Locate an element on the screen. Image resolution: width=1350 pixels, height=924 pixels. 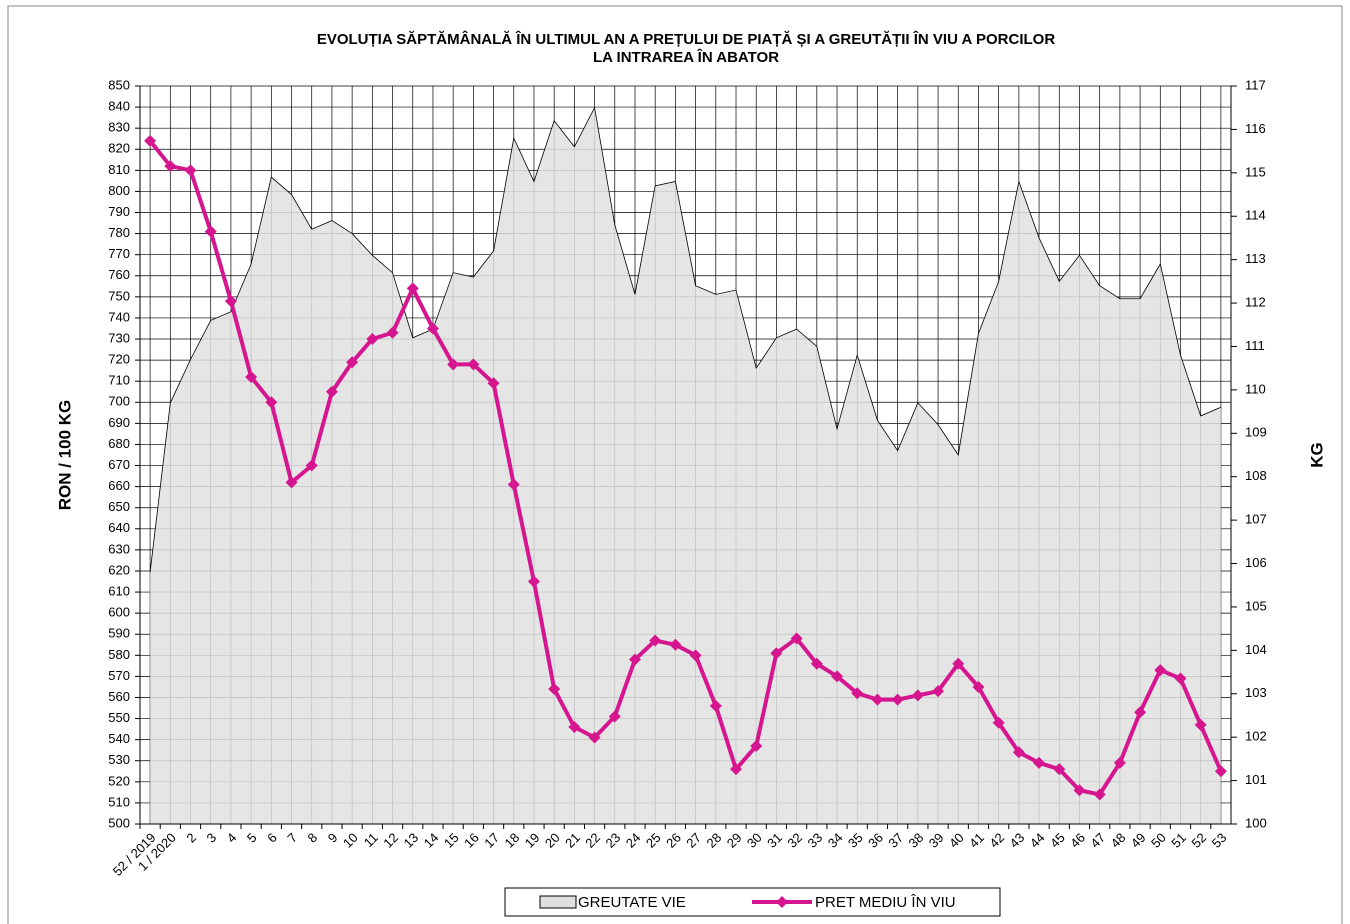
x-tick-label: 10 is located at coordinates (350, 840).